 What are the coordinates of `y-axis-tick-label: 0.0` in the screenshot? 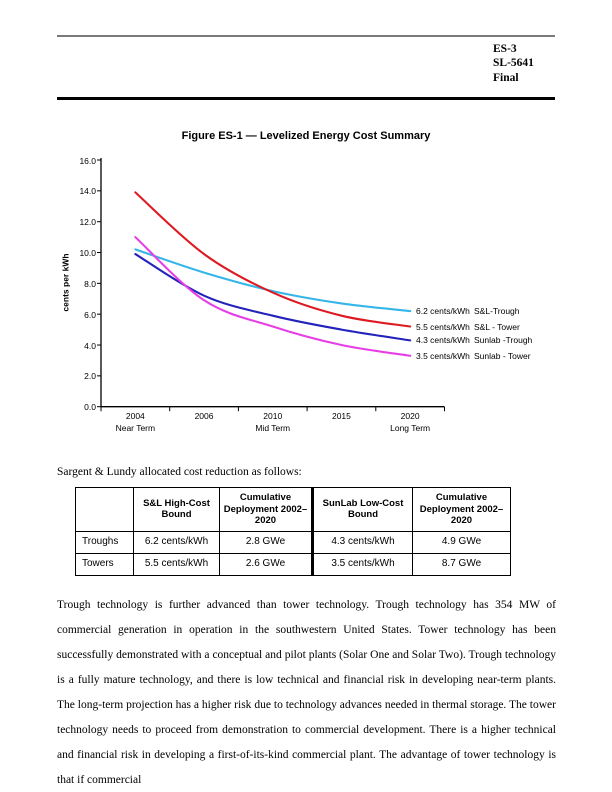 It's located at (90, 407).